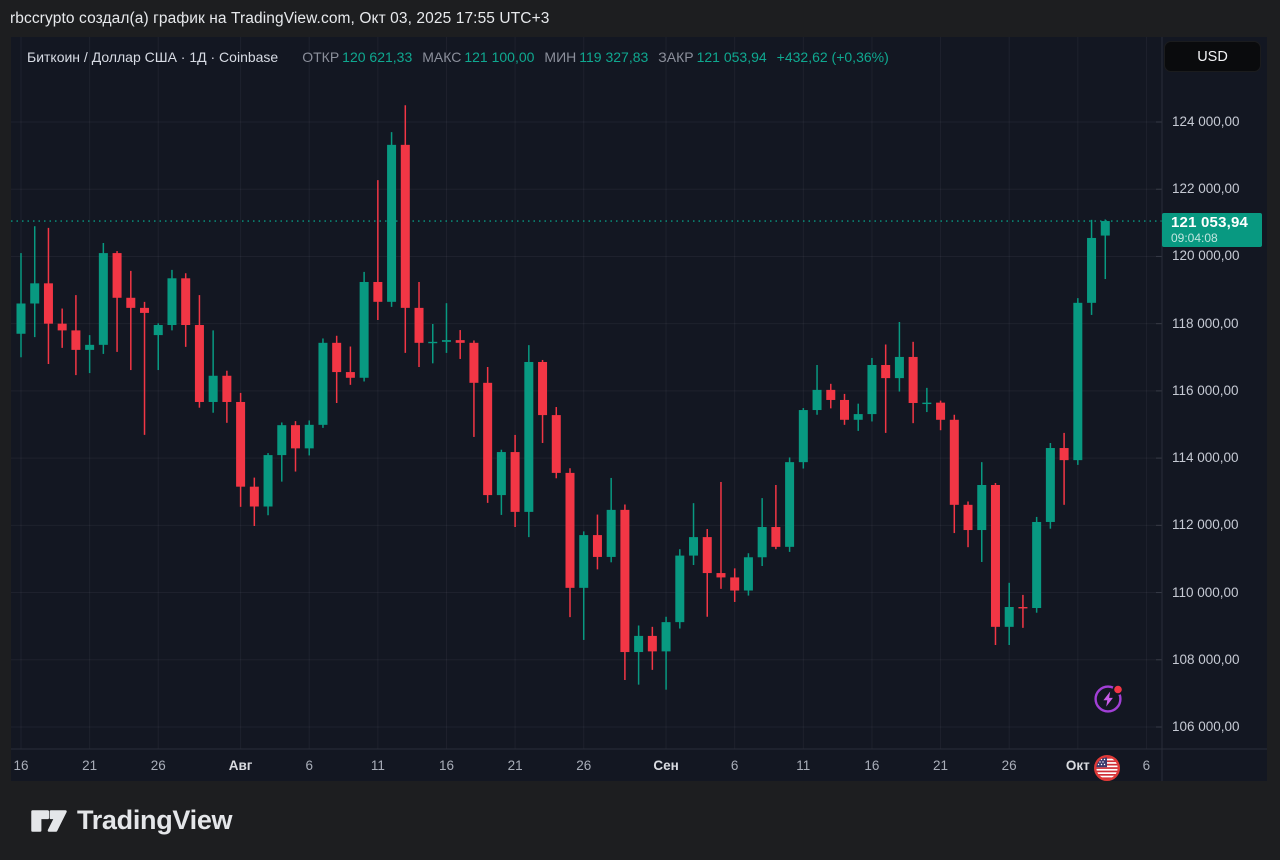  Describe the element at coordinates (1205, 592) in the screenshot. I see `price-tick-label: 110 000,00` at that location.